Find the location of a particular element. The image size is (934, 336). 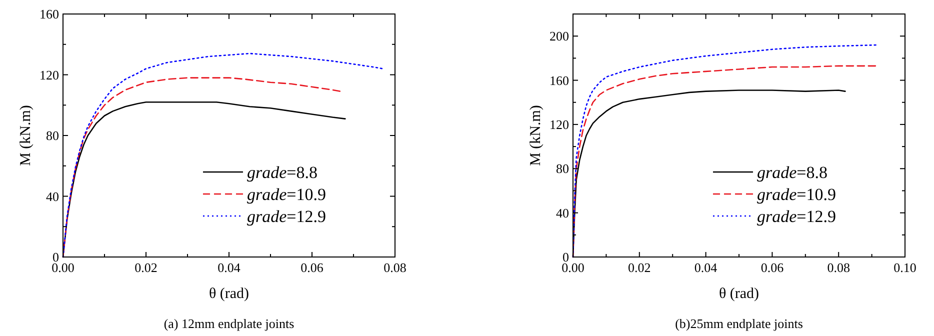

x-tick-label: 0.10 is located at coordinates (905, 267).